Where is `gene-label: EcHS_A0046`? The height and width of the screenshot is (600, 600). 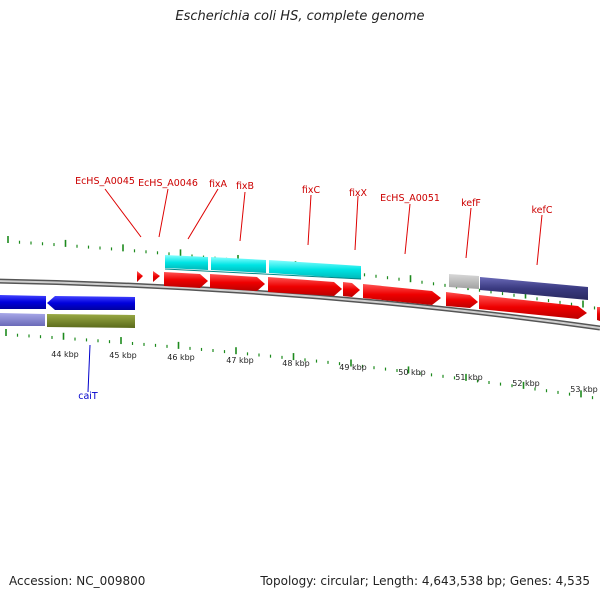 gene-label: EcHS_A0046 is located at coordinates (168, 183).